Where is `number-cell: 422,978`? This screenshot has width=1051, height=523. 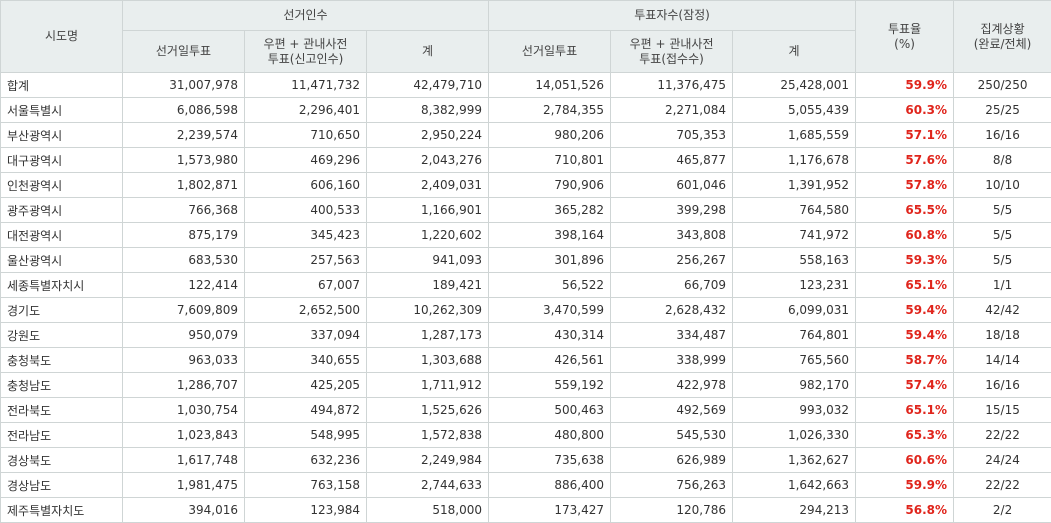
number-cell: 422,978 is located at coordinates (672, 385).